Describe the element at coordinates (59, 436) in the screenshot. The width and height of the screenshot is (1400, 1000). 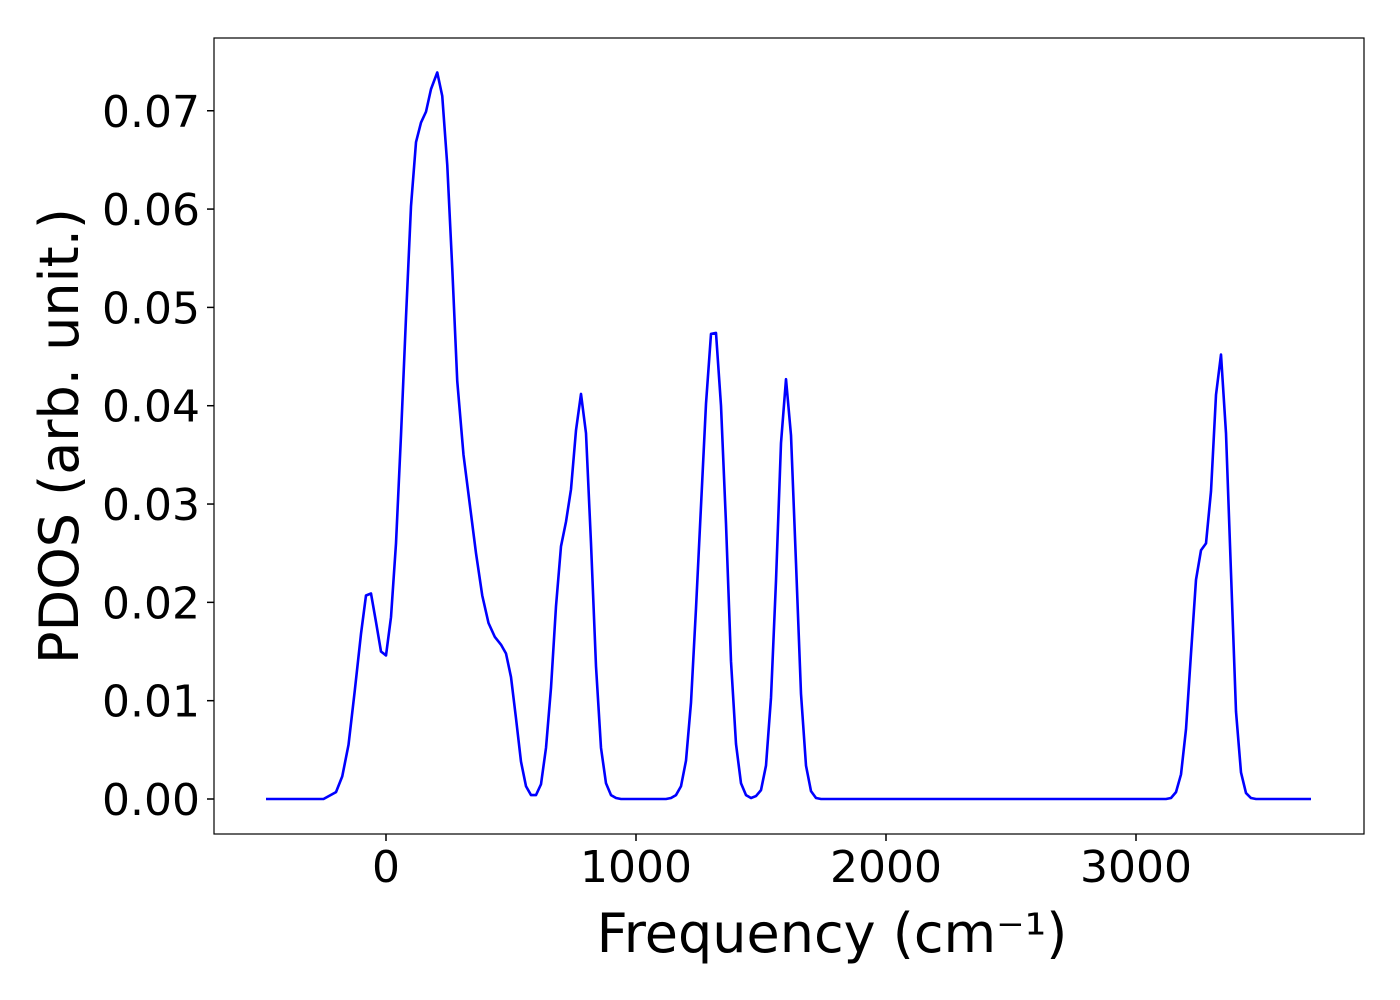
I see `y-axis-label: PDOS (arb. unit.)` at that location.